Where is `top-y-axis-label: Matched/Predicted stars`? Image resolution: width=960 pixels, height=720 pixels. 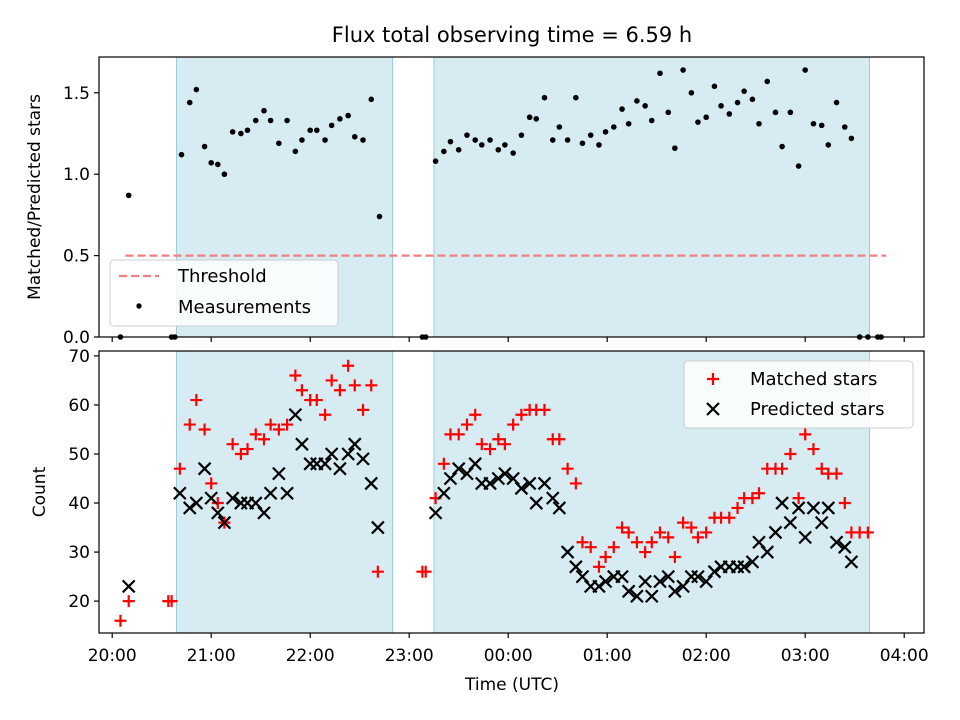
top-y-axis-label: Matched/Predicted stars is located at coordinates (35, 197).